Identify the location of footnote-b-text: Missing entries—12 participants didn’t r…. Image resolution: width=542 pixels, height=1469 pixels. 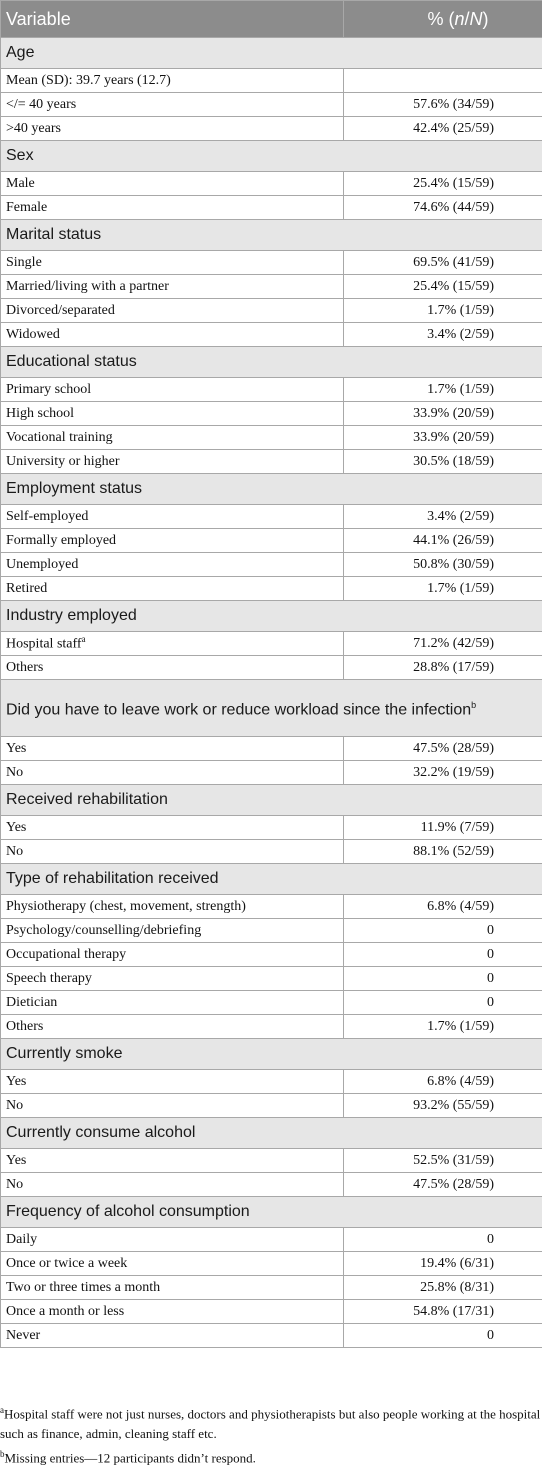
(130, 1458).